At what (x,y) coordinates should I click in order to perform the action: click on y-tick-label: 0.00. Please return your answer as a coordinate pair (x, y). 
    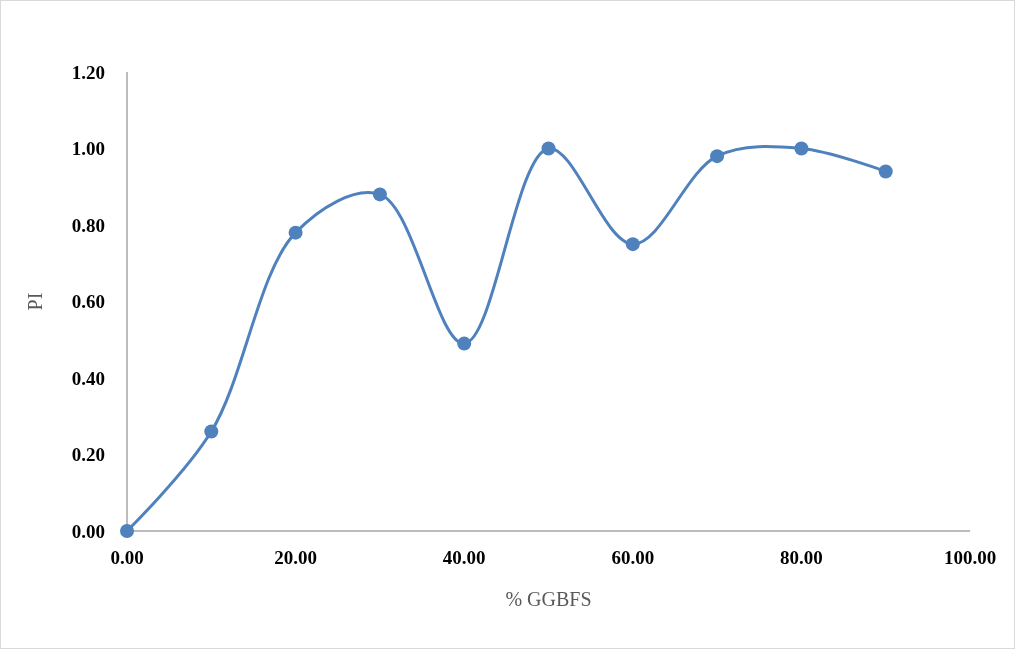
    Looking at the image, I should click on (88, 531).